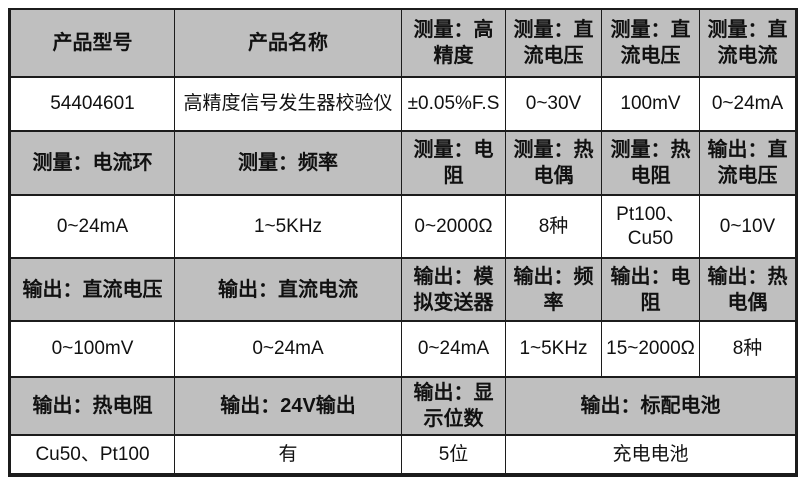 This screenshot has height=498, width=800. What do you see at coordinates (92, 349) in the screenshot?
I see `spec-value-cell: 0~100mV` at bounding box center [92, 349].